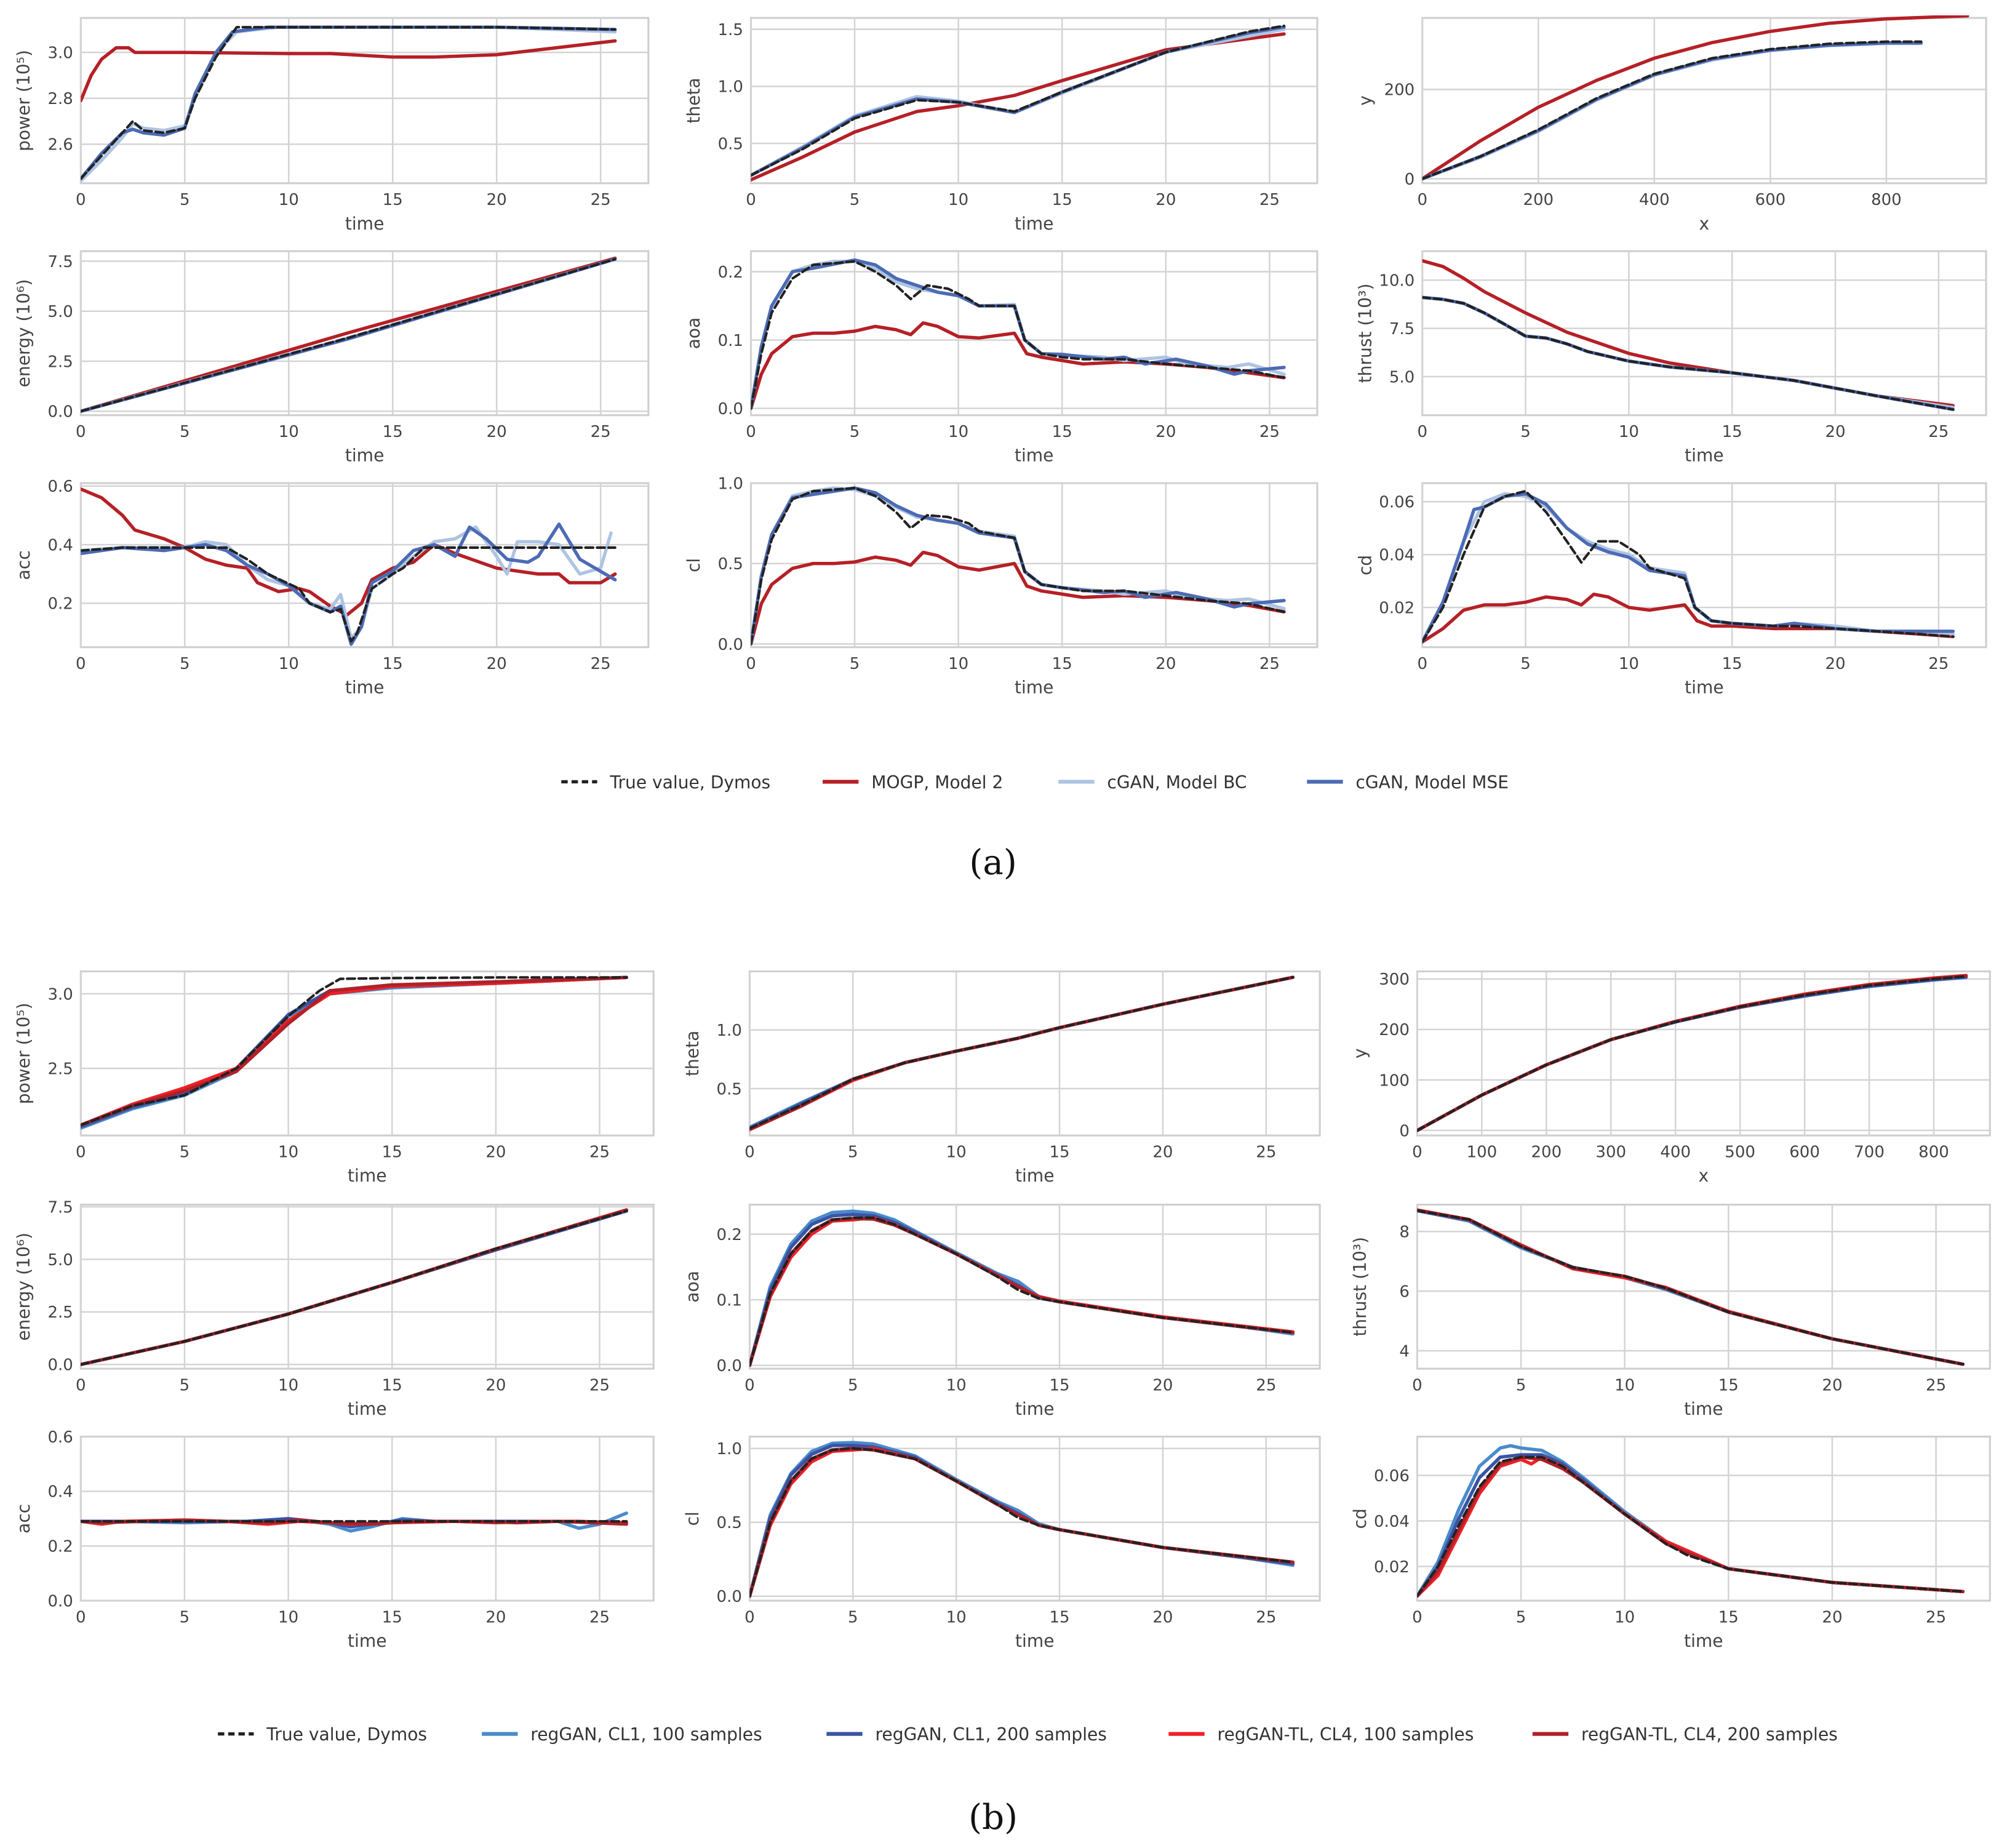  I want to click on y-tick-label: 100, so click(1394, 1080).